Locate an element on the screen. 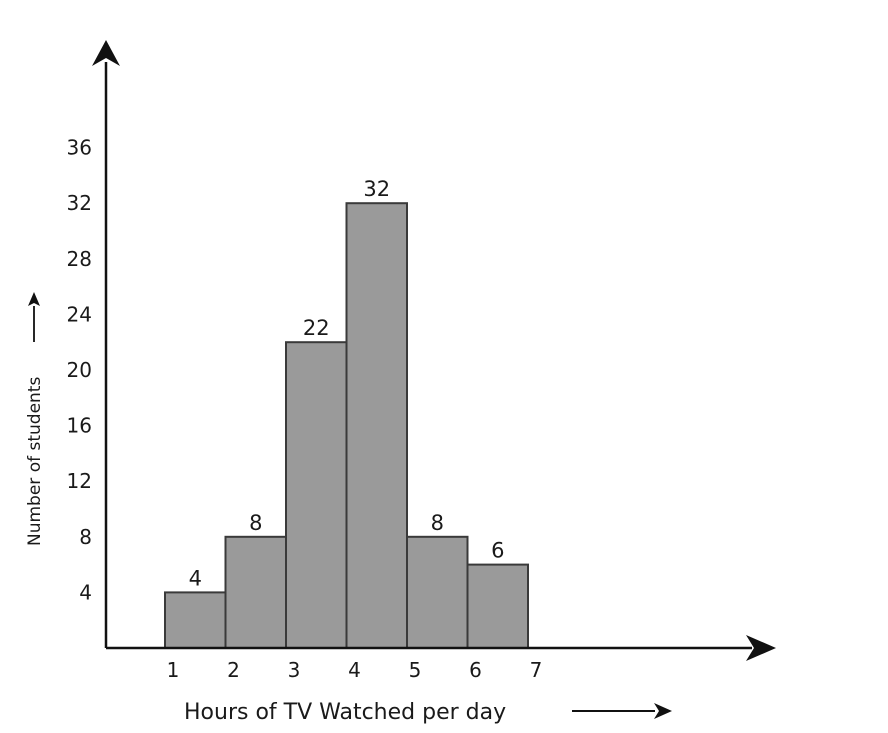  x-tick-labels: 1 2 3 4 5 6 7 is located at coordinates (355, 670).